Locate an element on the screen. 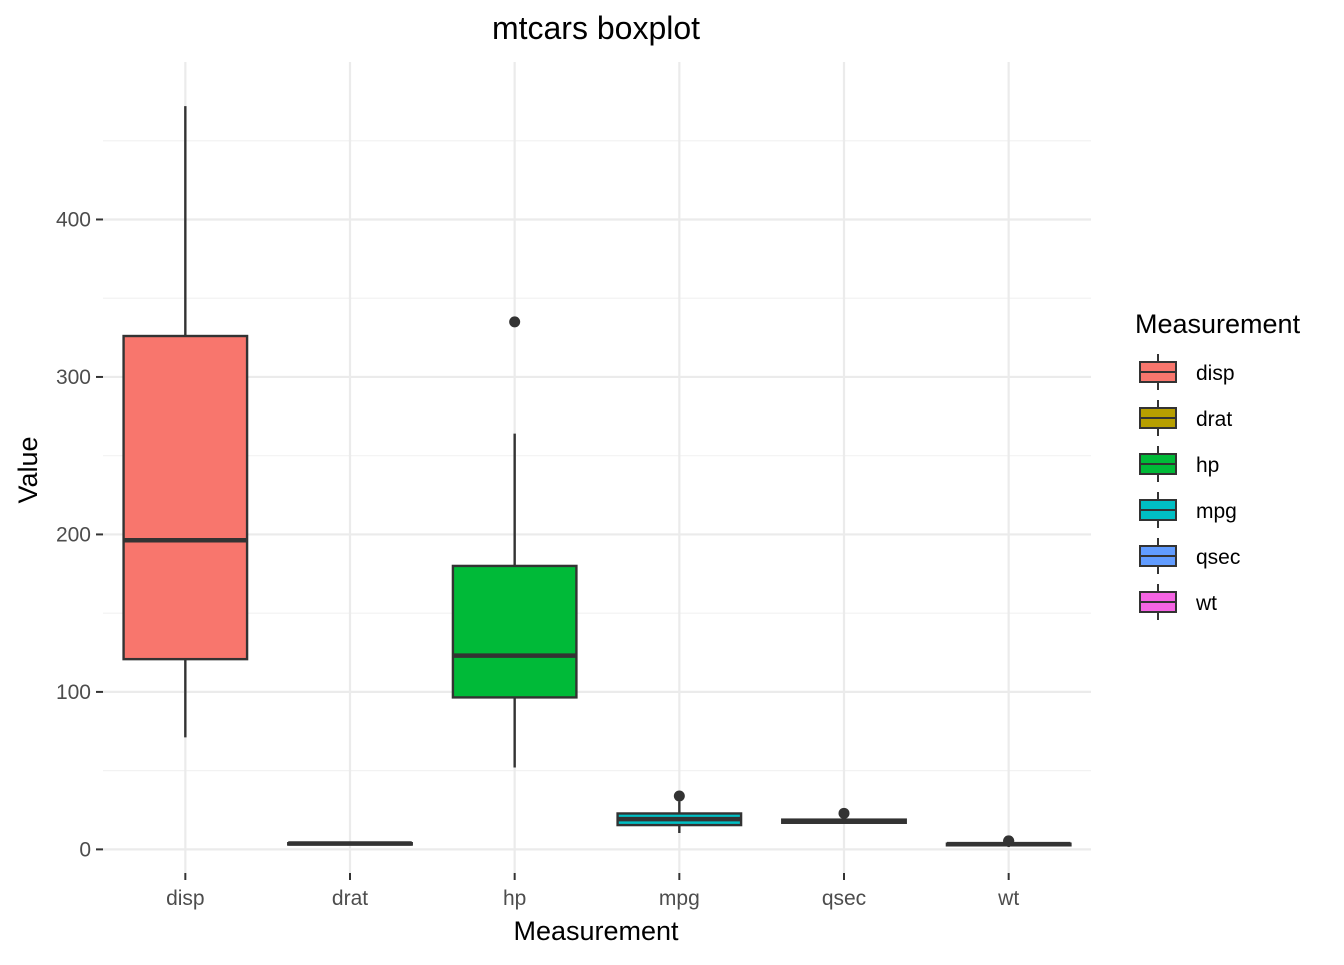 The width and height of the screenshot is (1344, 965). box-disp is located at coordinates (185, 422).